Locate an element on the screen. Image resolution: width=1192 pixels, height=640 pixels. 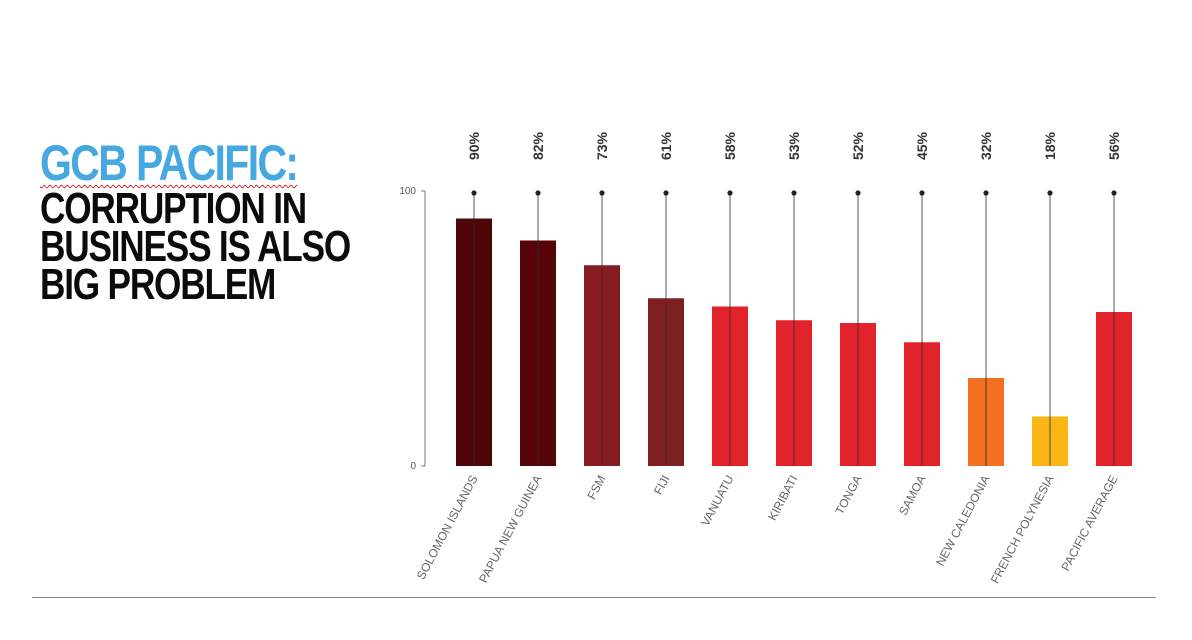
title-gcb-pacific: GCB PACIFIC: is located at coordinates (169, 163).